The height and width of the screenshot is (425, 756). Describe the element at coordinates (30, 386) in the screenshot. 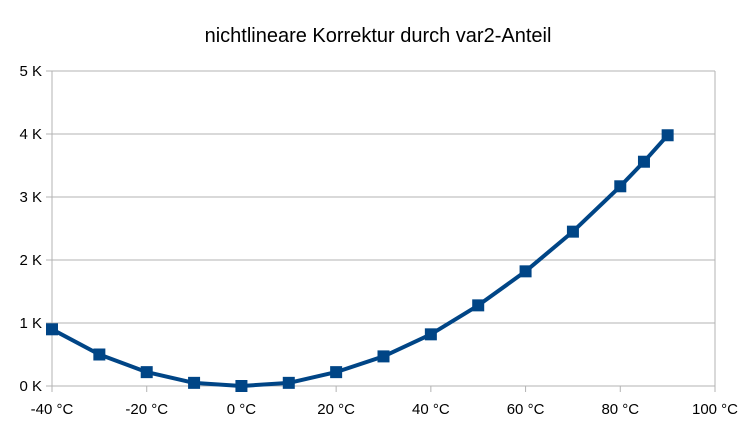

I see `y-tick-label: 0 K` at that location.